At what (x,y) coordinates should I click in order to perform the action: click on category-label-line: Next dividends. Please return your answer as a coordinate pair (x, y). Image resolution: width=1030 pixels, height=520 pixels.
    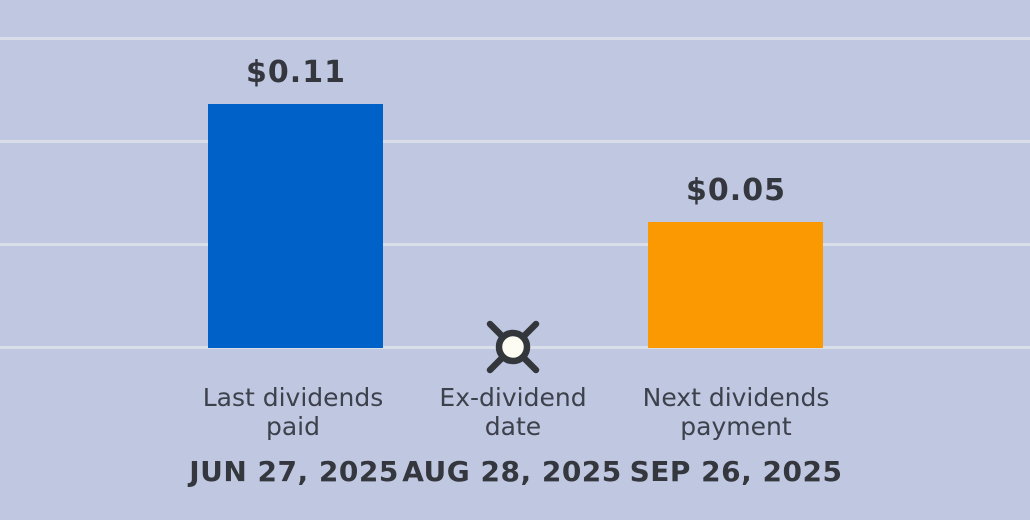
    Looking at the image, I should click on (736, 397).